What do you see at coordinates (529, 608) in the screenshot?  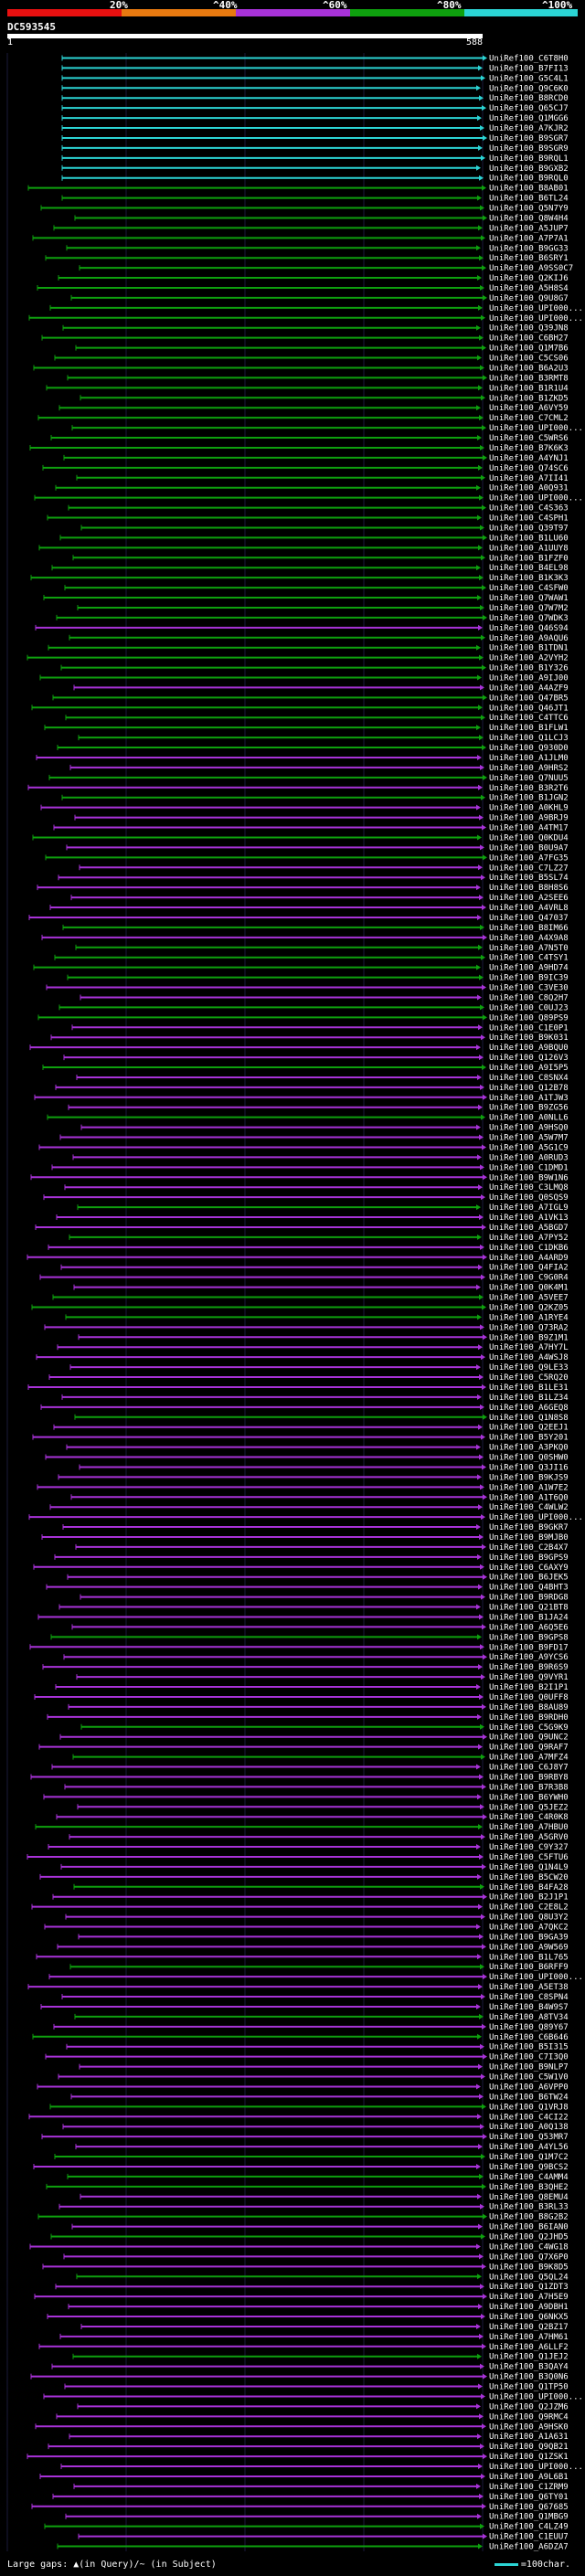 I see `hit-id-link: UniRef100_Q7W7M2` at bounding box center [529, 608].